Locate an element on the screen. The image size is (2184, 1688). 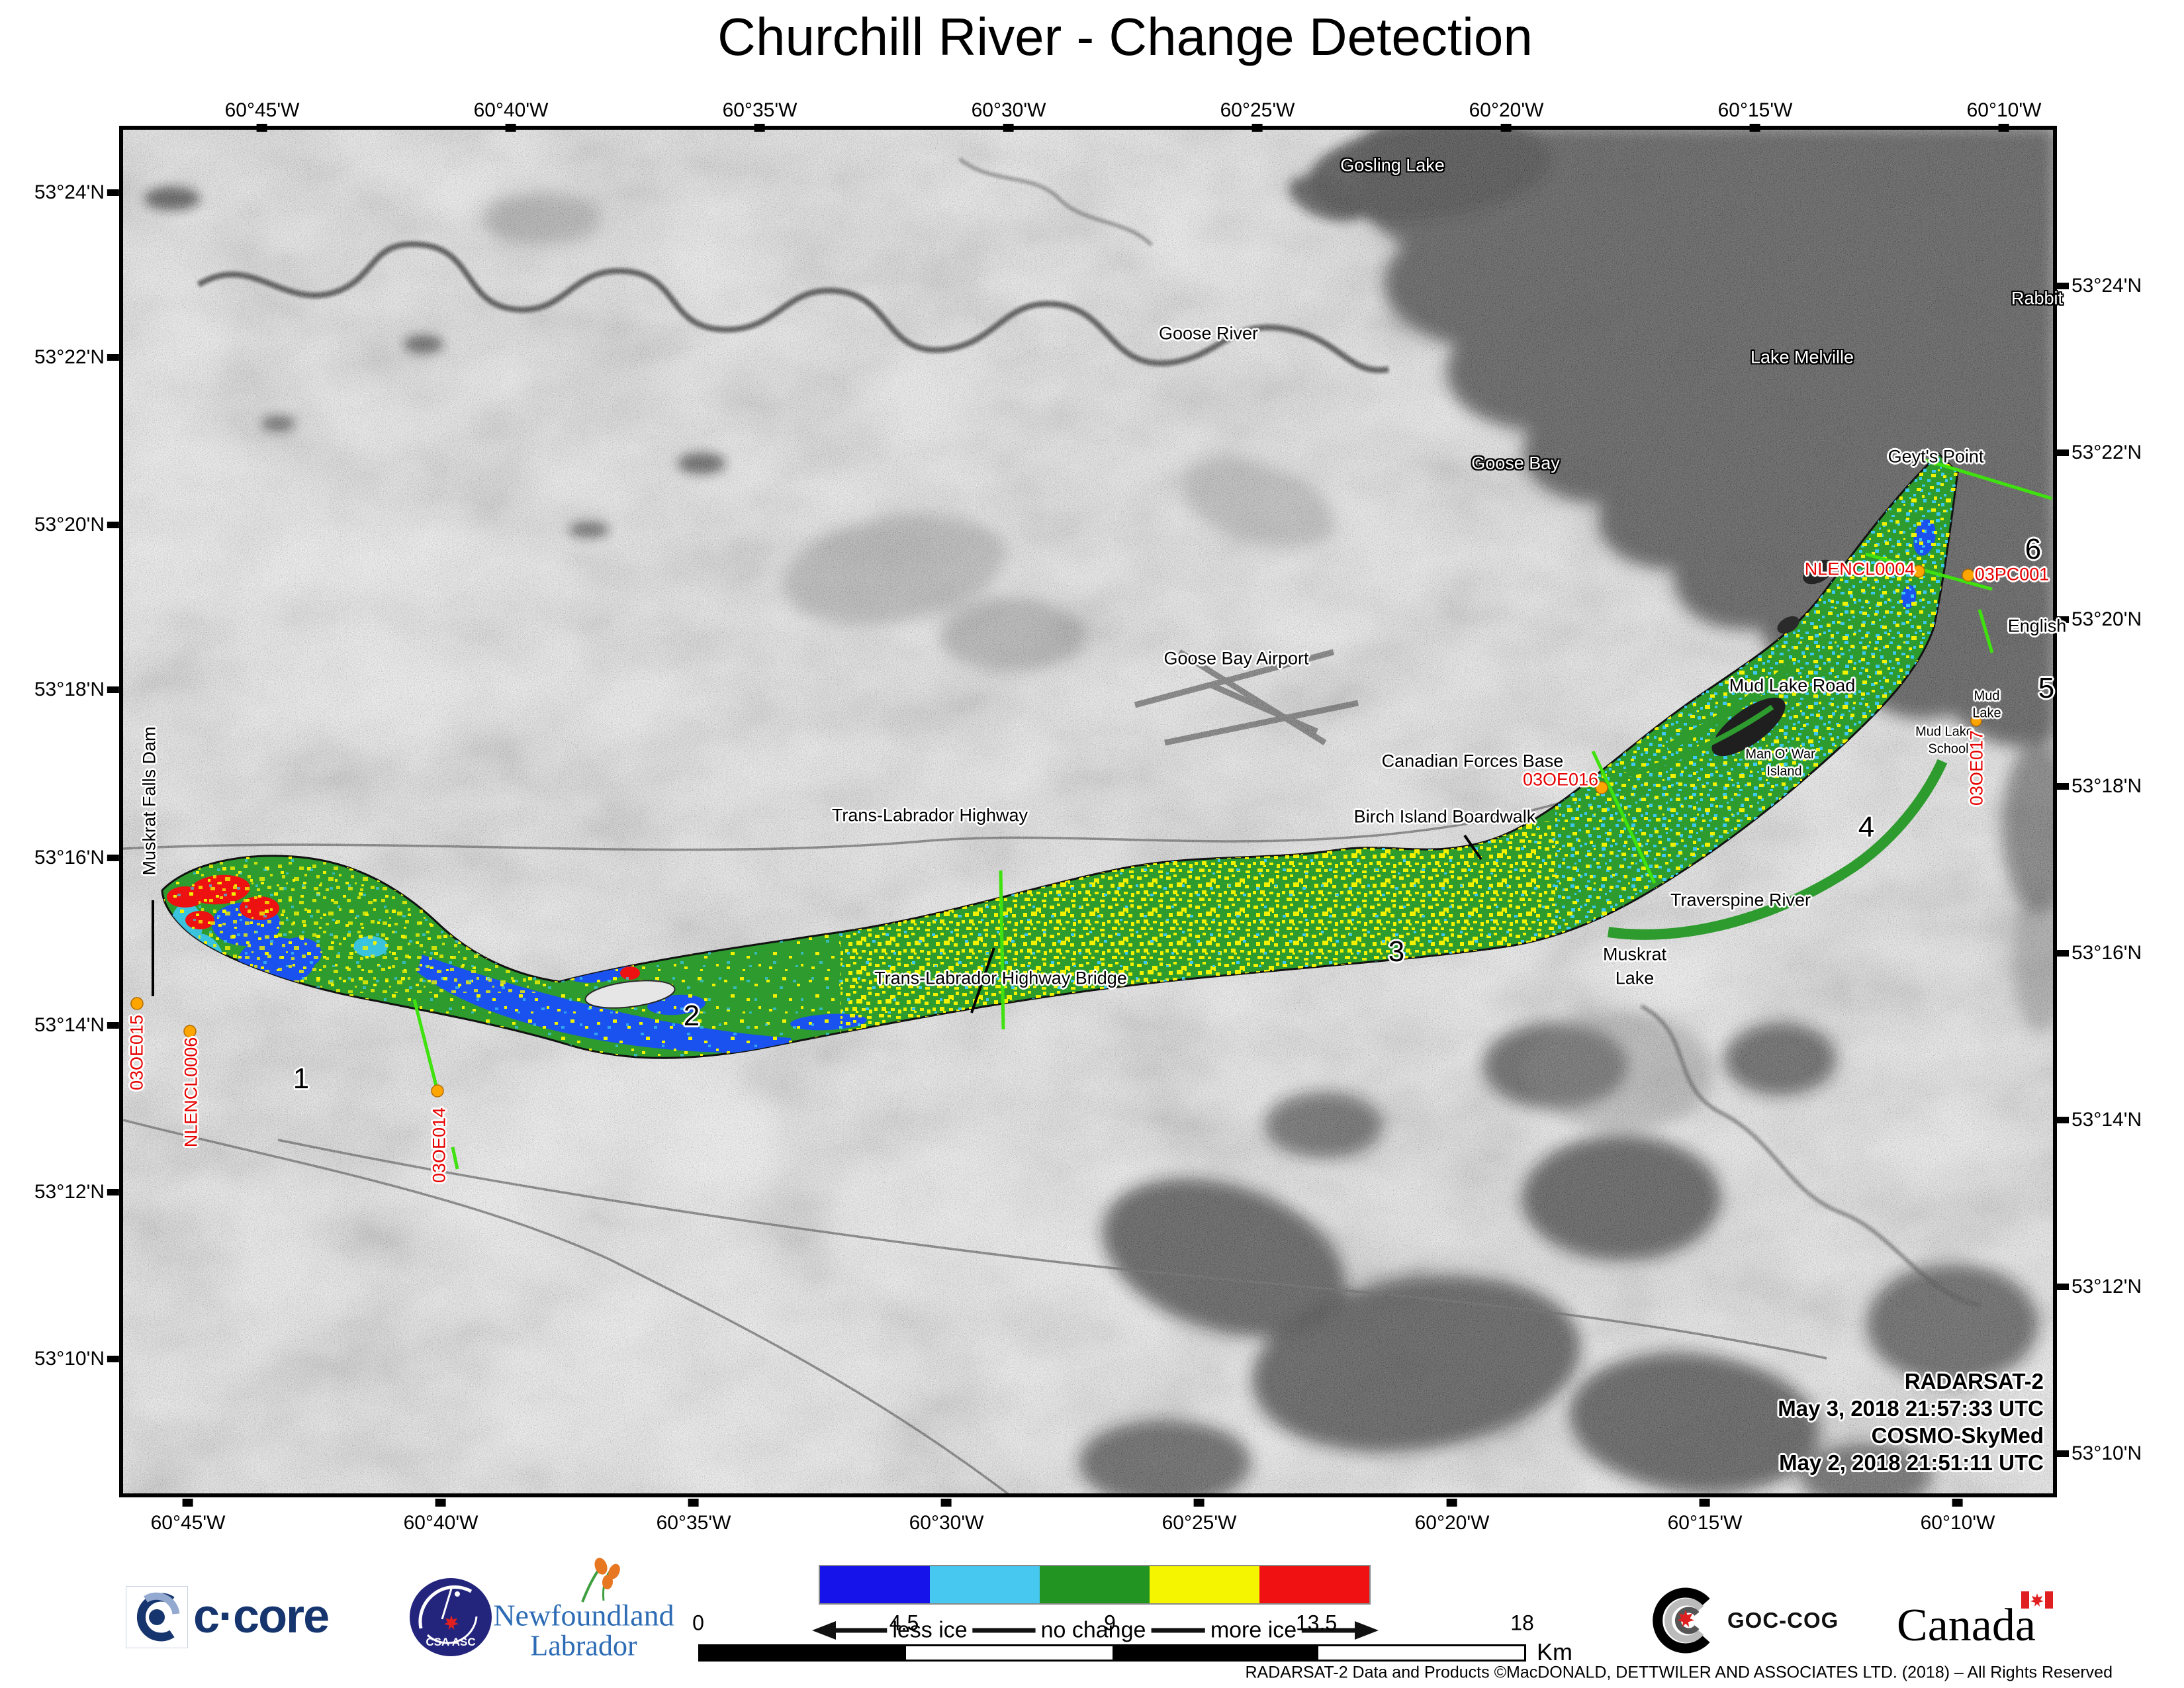
axis-lat-right-4: 53°18'N is located at coordinates (2099, 786).